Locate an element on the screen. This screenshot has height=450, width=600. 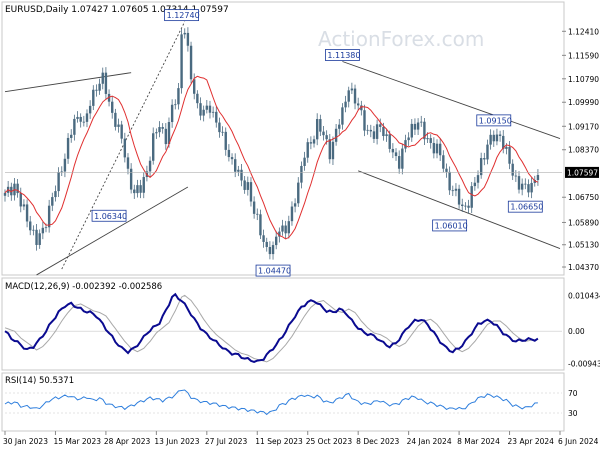
macd-label: MACD(12,26,9) -0.002392 -0.002586 is located at coordinates (83, 287).